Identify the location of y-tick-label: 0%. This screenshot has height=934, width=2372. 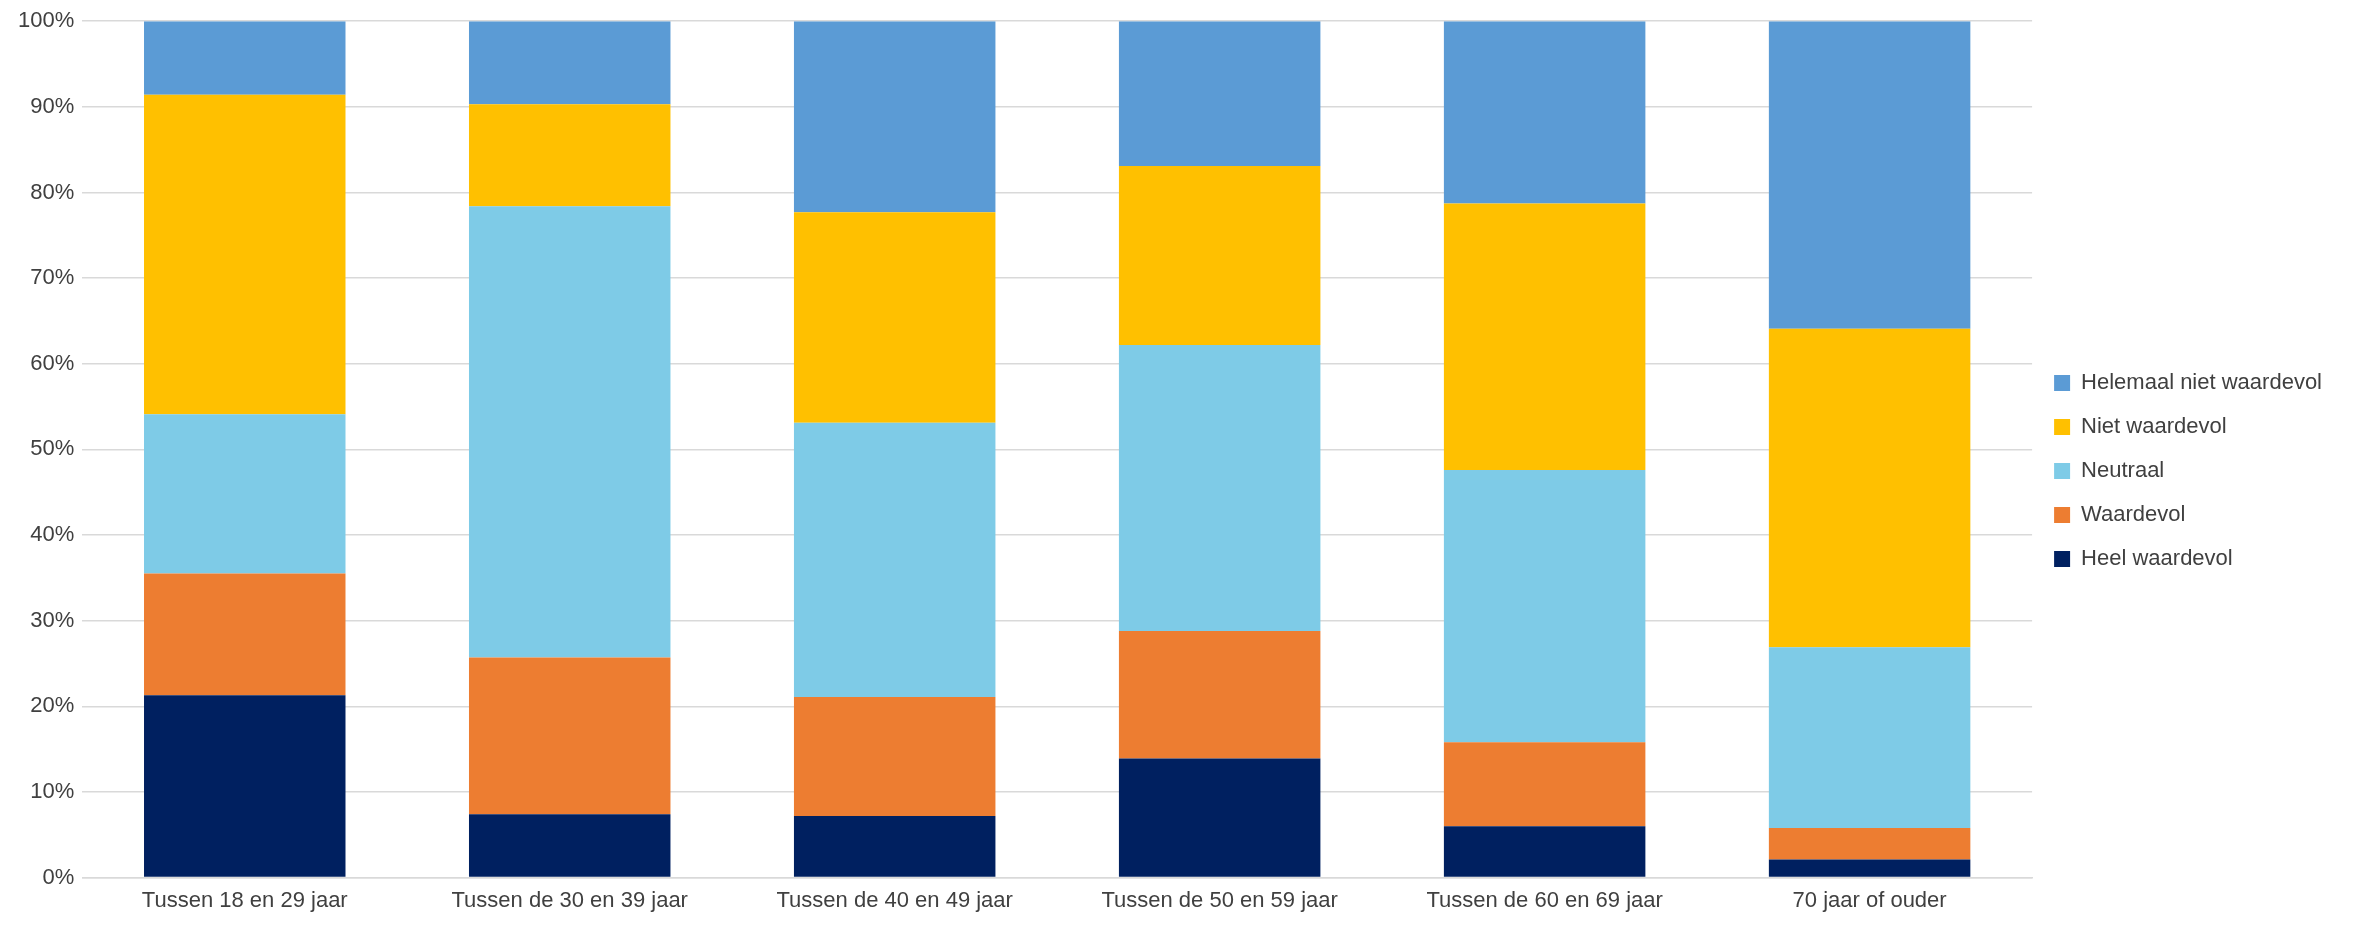
(58, 876).